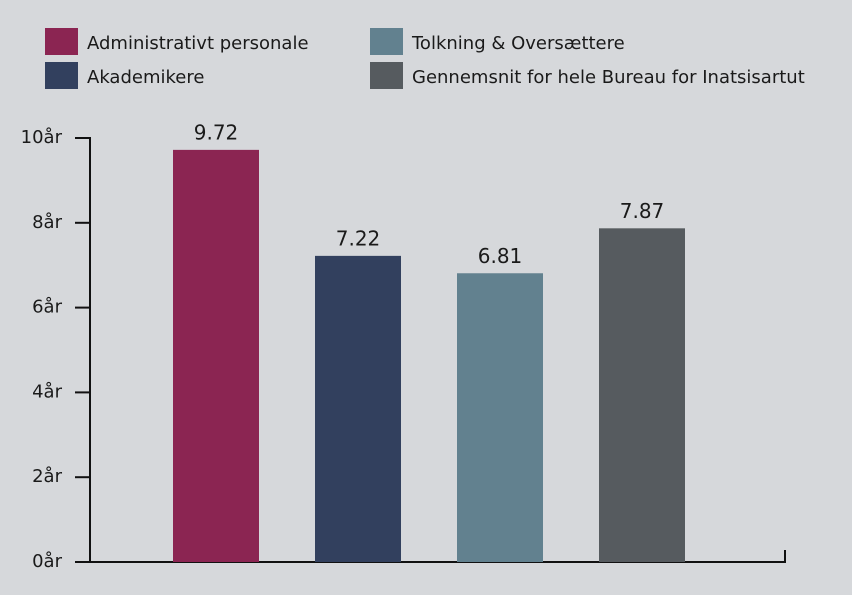  Describe the element at coordinates (47, 561) in the screenshot. I see `y-tick-label: 0år` at that location.